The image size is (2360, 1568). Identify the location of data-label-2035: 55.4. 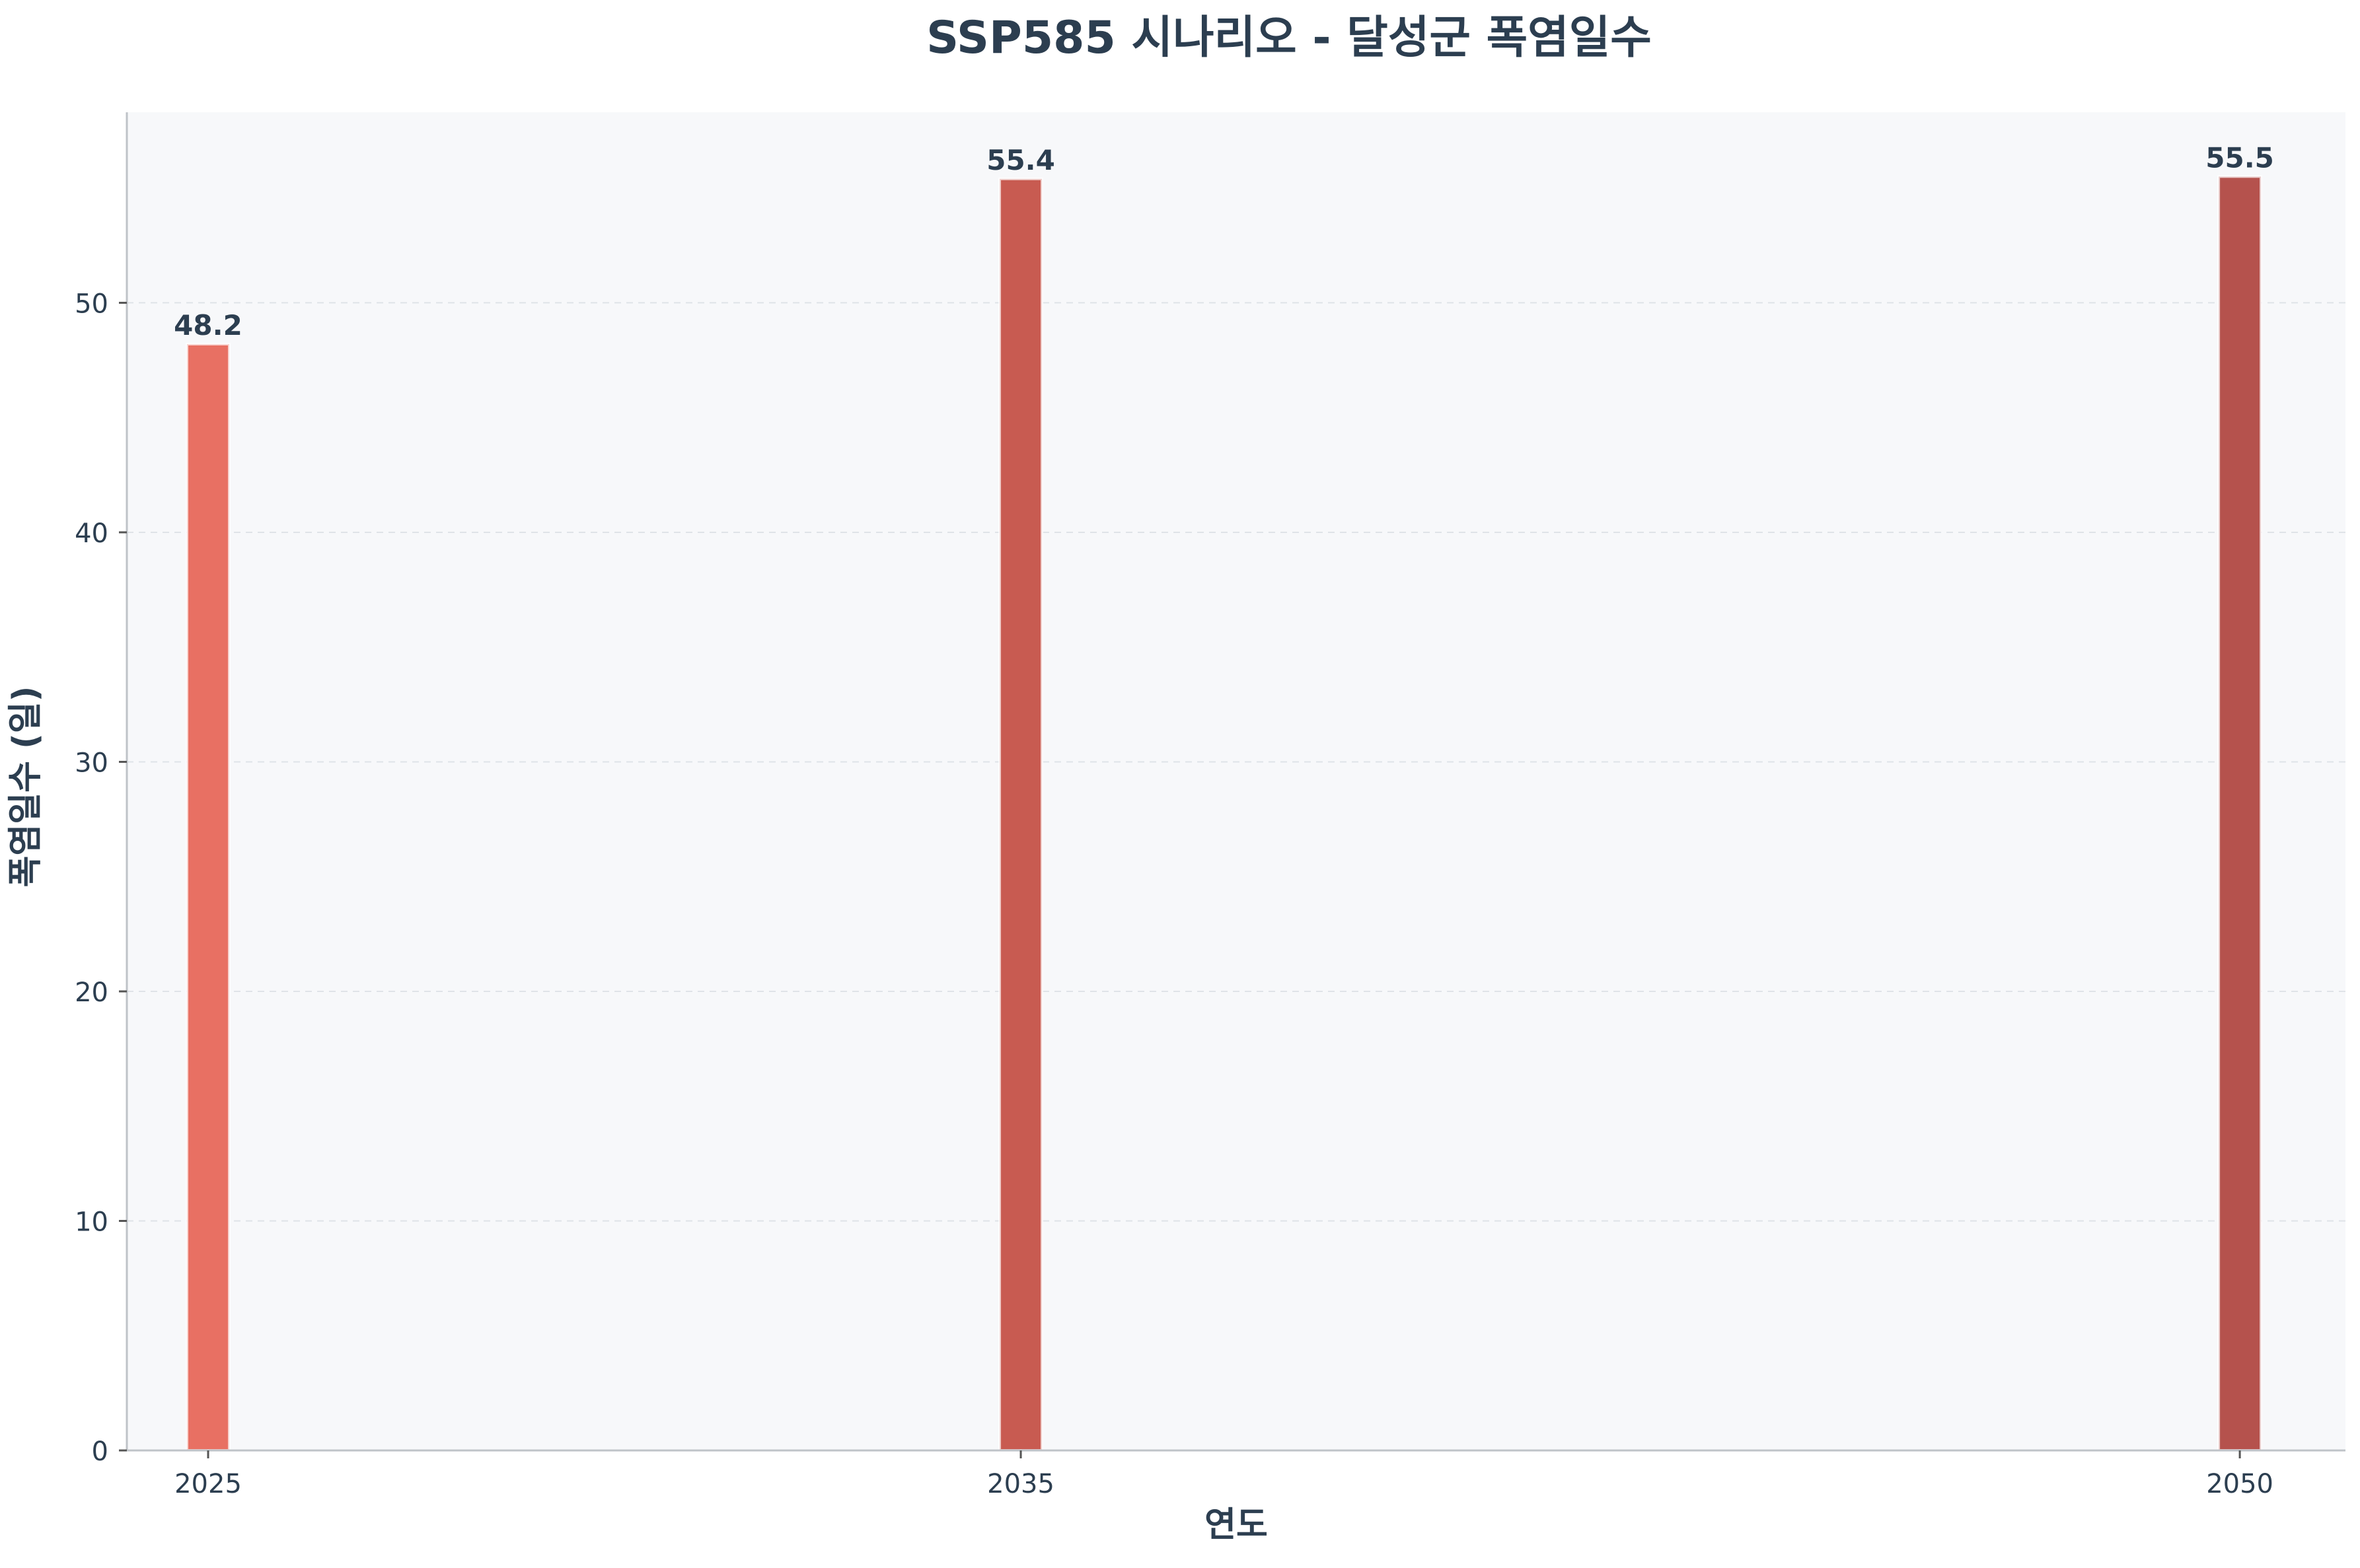
(1021, 160).